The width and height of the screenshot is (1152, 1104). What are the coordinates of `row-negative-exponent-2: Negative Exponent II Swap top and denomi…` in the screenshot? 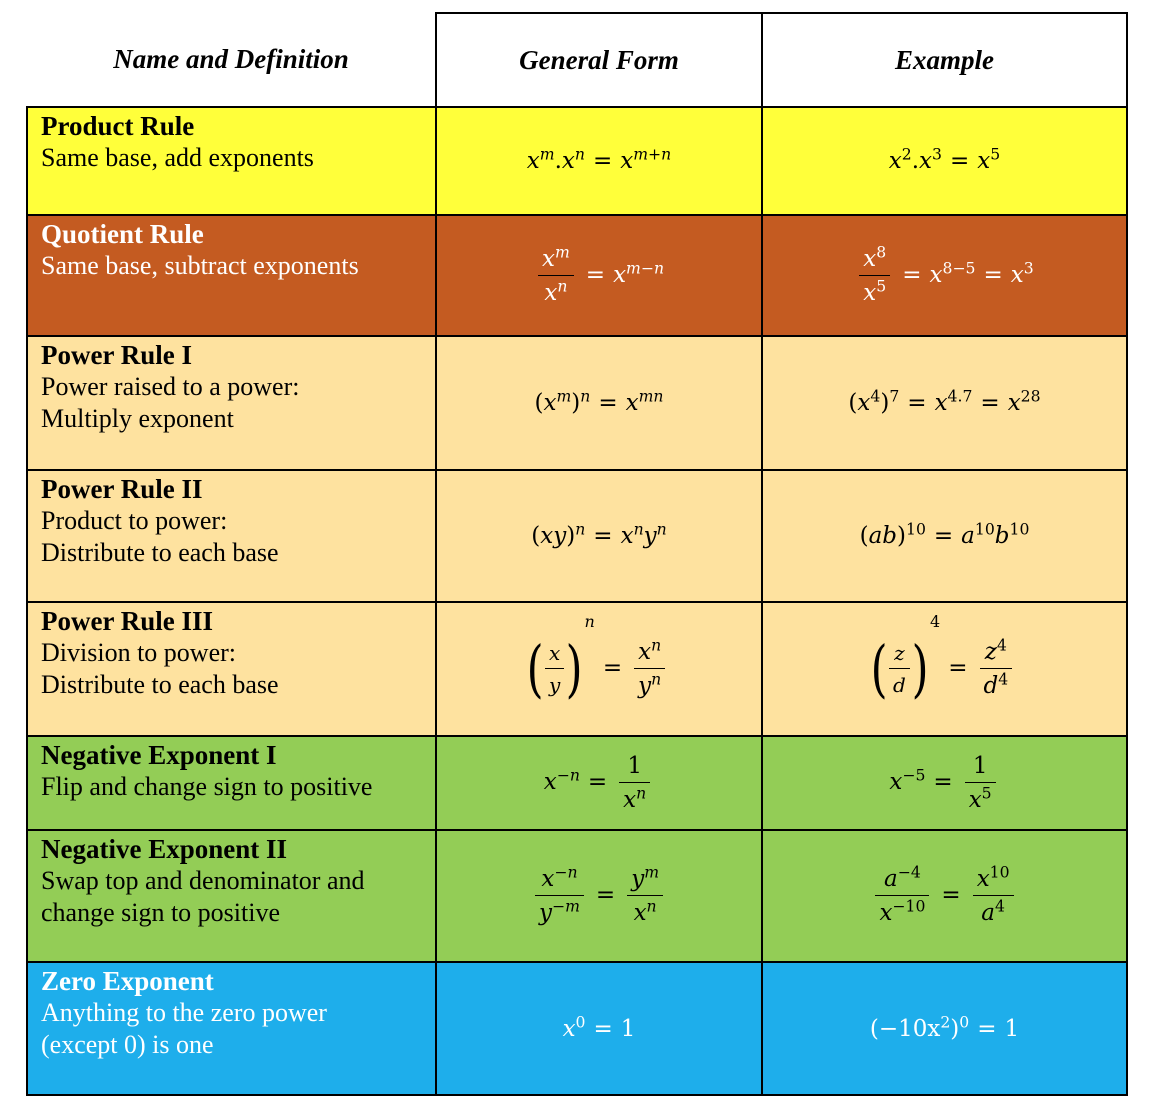 It's located at (577, 896).